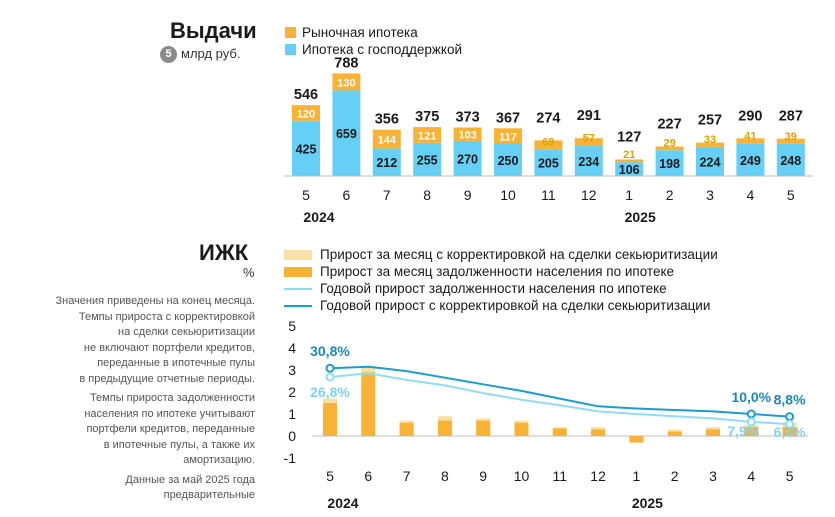  I want to click on value-label-market: 69, so click(548, 142).